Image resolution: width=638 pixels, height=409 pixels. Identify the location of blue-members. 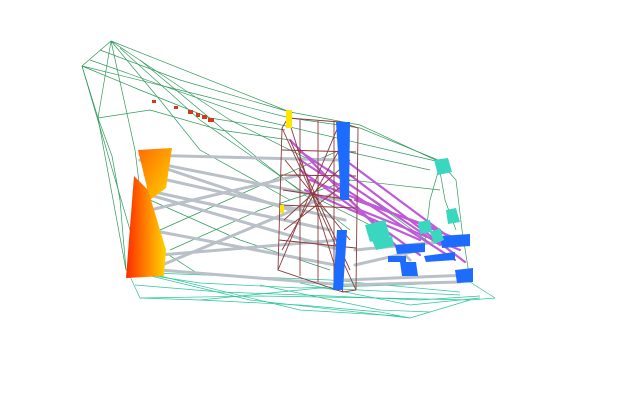
(403, 206).